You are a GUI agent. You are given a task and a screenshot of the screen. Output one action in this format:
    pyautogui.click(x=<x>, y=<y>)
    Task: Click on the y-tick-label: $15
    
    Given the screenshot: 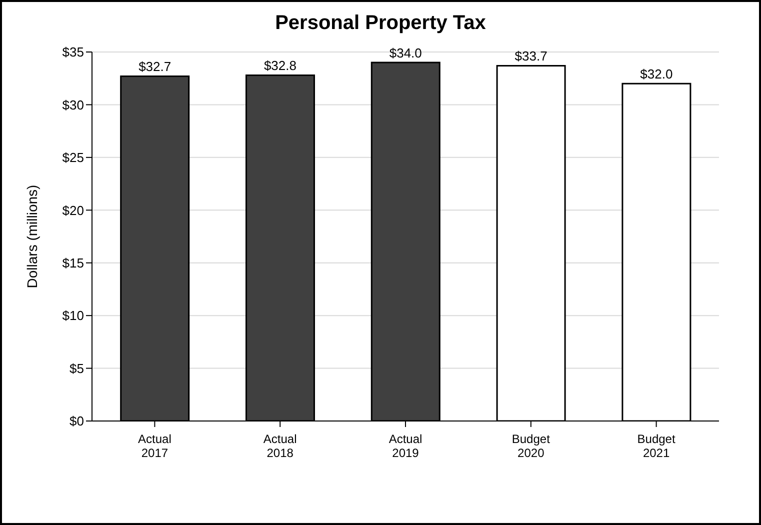 What is the action you would take?
    pyautogui.click(x=73, y=262)
    